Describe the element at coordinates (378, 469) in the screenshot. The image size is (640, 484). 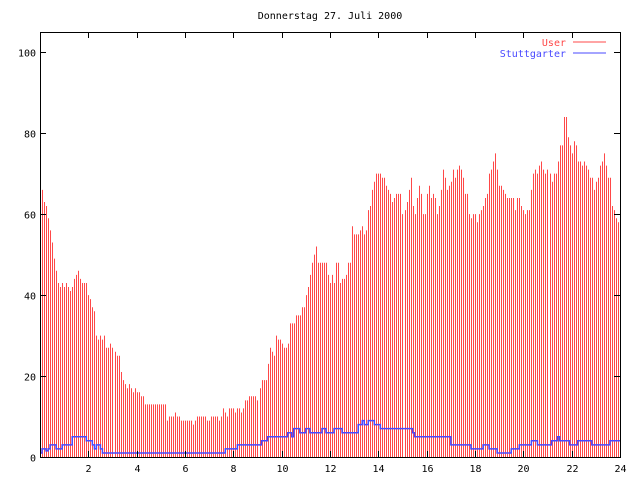
I see `x-tick-label: 14` at that location.